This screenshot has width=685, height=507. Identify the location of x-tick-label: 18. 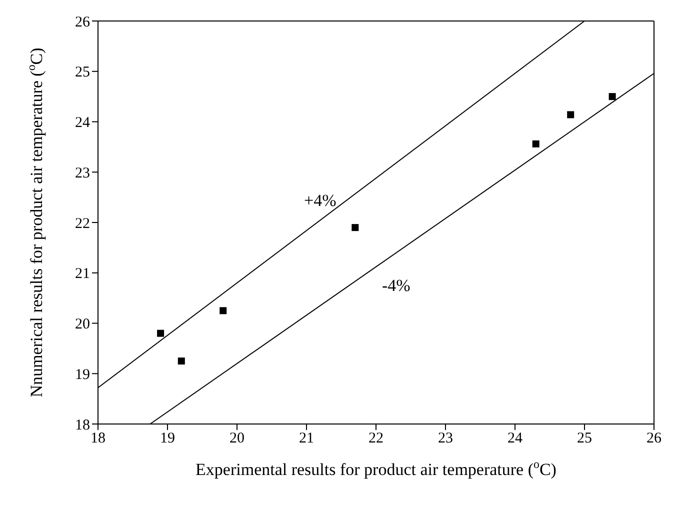
(98, 438).